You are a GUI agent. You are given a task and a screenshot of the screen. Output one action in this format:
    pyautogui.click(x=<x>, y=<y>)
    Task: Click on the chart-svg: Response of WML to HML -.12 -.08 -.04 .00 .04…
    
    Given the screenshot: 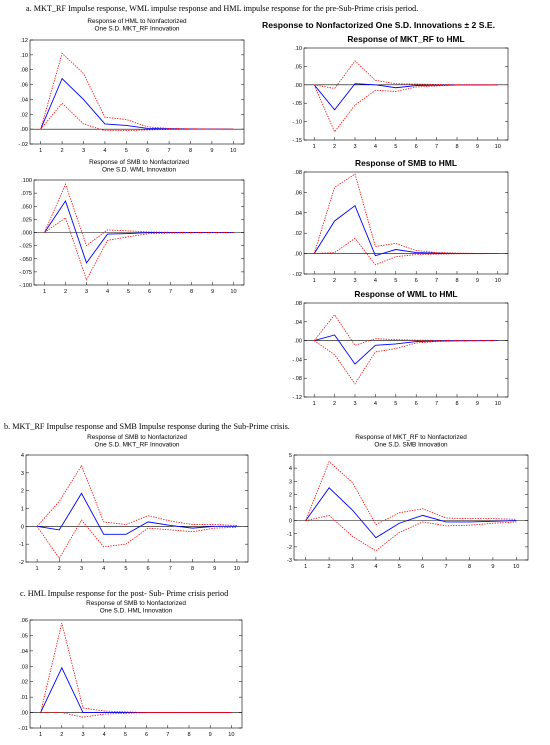 What is the action you would take?
    pyautogui.click(x=400, y=348)
    